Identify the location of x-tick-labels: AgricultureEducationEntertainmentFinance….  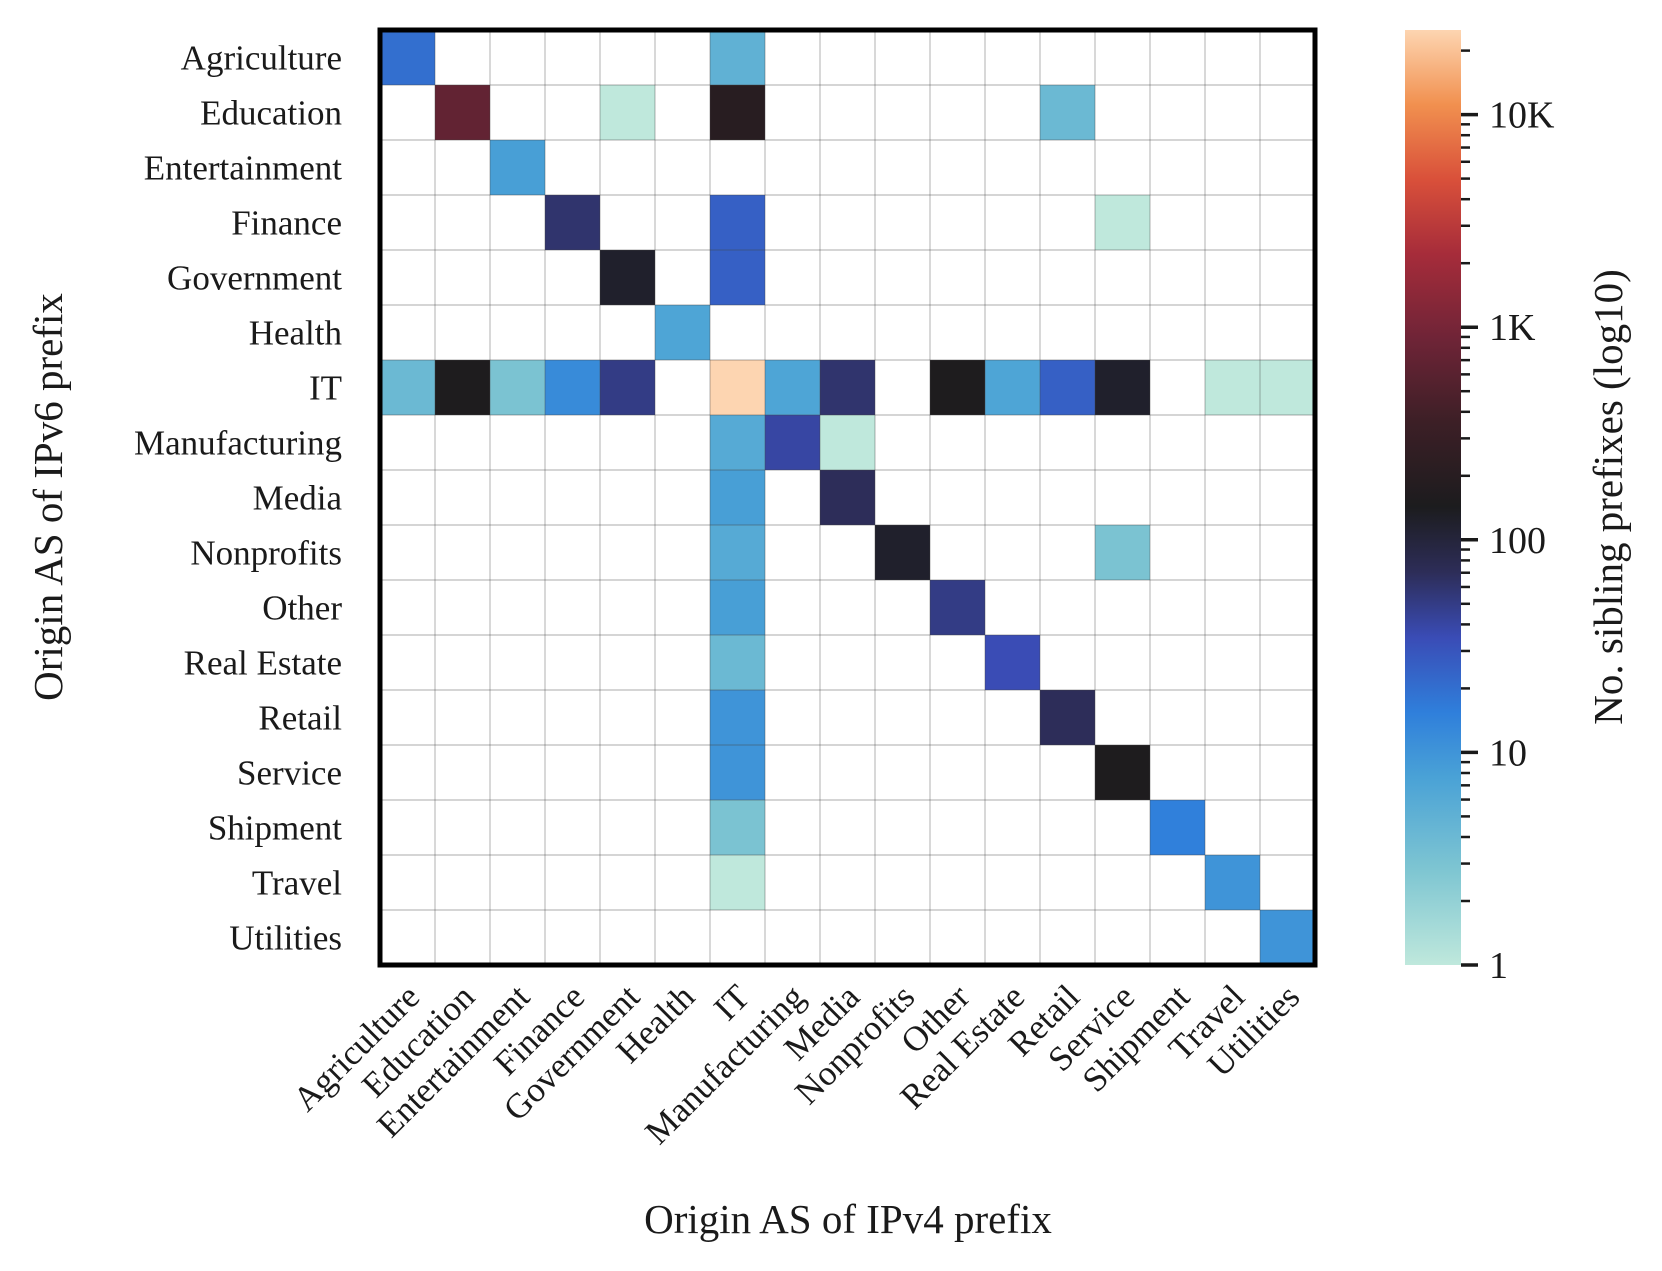
(797, 1064).